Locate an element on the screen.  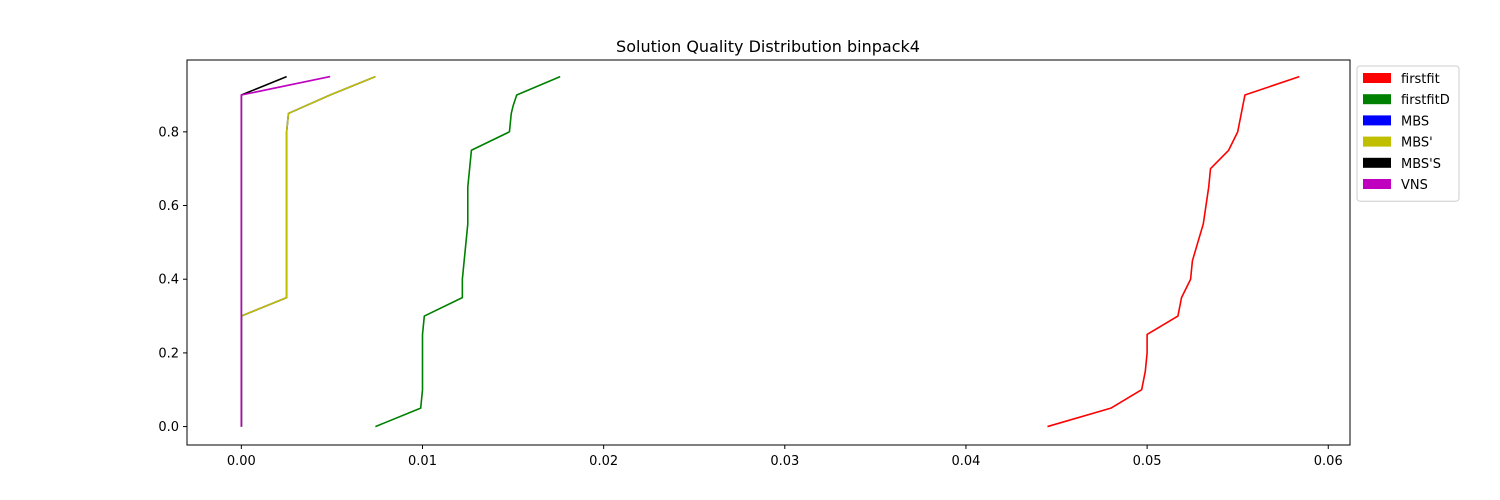
y-tick-label: 0.4 is located at coordinates (168, 280).